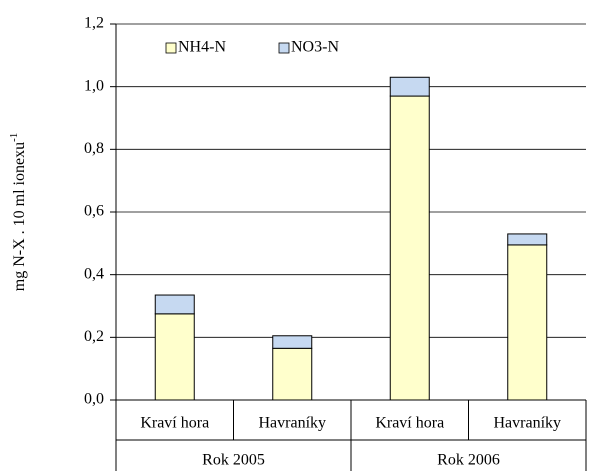 This screenshot has width=590, height=471. I want to click on y-axis-title: mg N-X . 10 ml ionexu-1, so click(18, 212).